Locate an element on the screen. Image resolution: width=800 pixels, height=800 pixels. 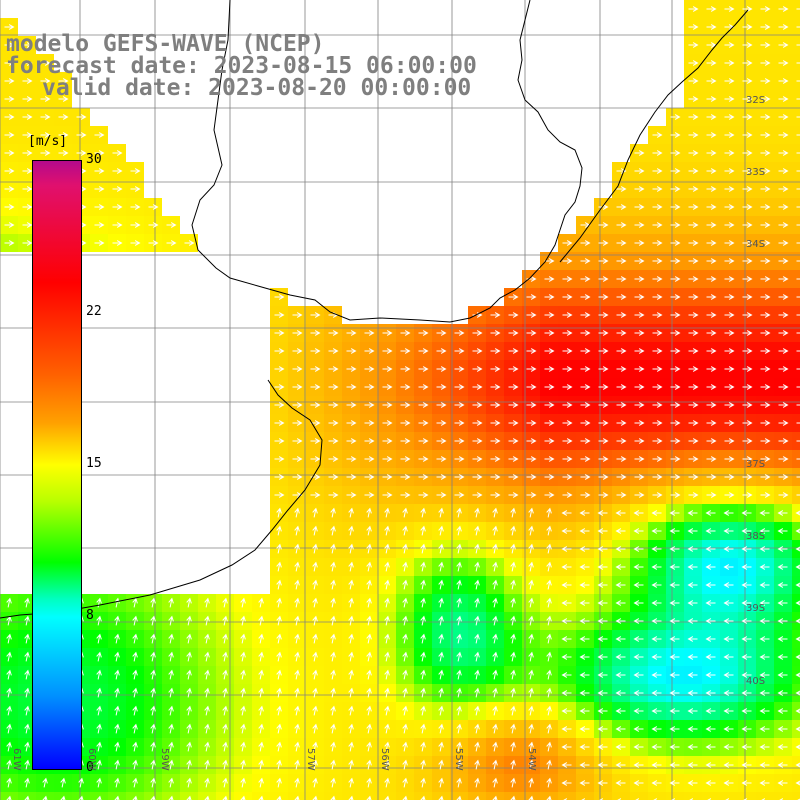
lat-label-34s: 34S is located at coordinates (756, 244).